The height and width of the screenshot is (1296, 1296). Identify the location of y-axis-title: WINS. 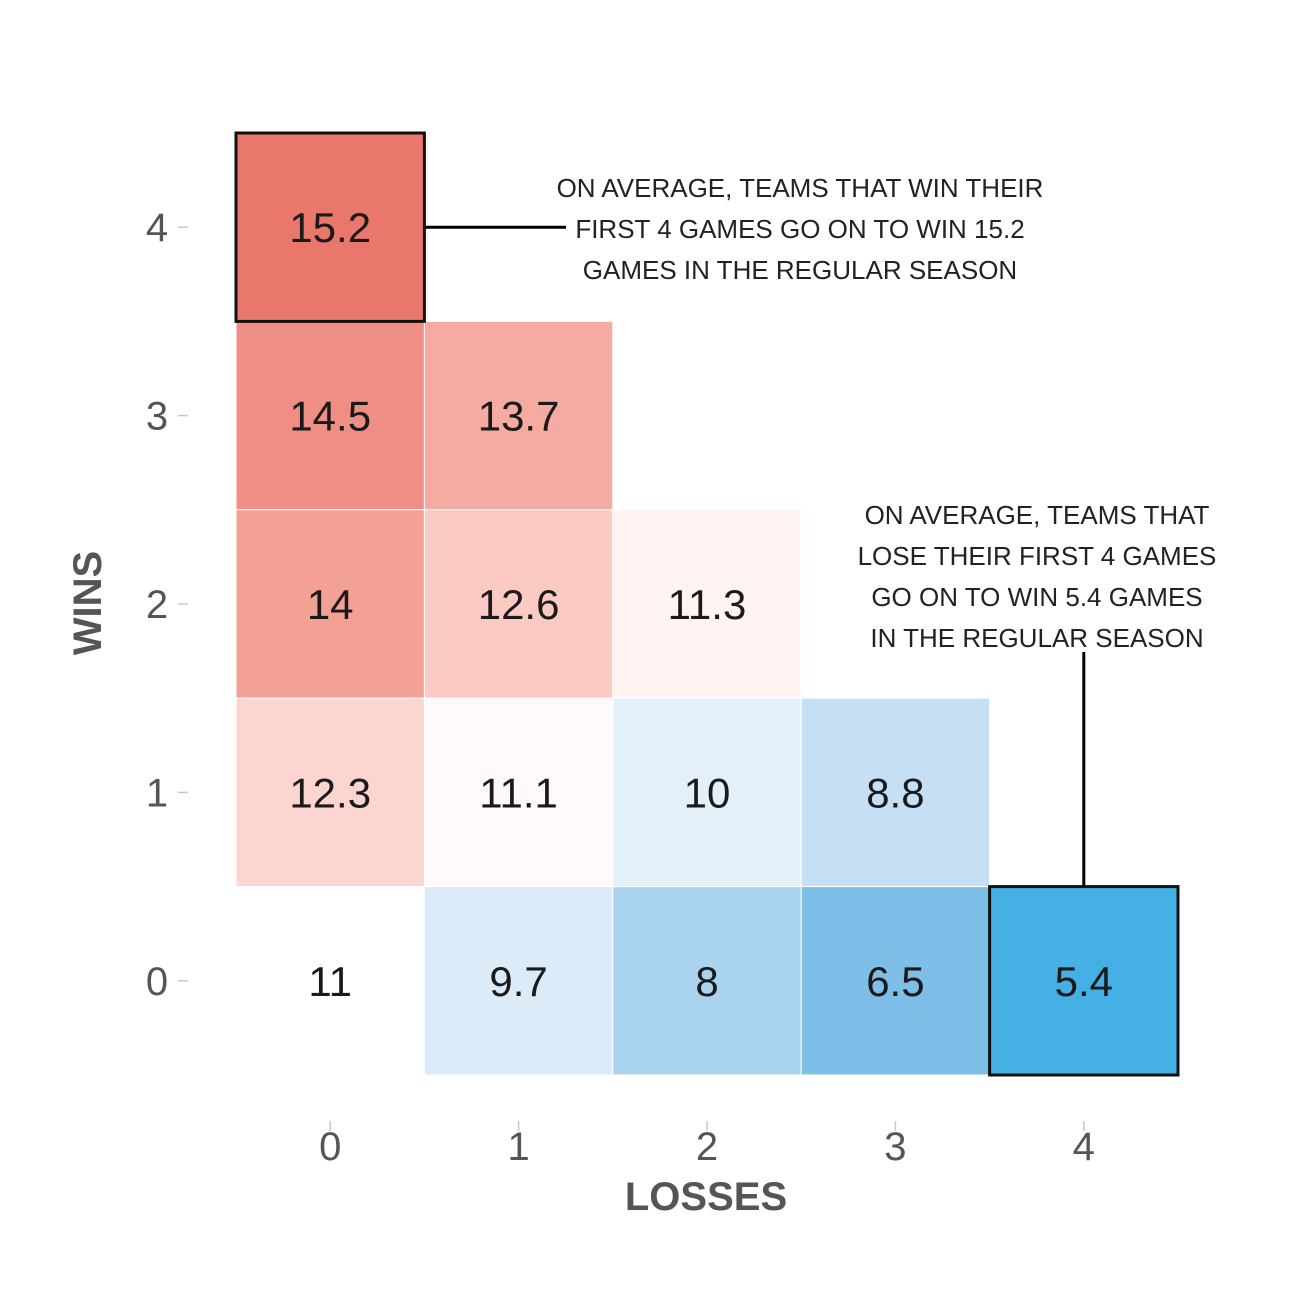
(88, 603).